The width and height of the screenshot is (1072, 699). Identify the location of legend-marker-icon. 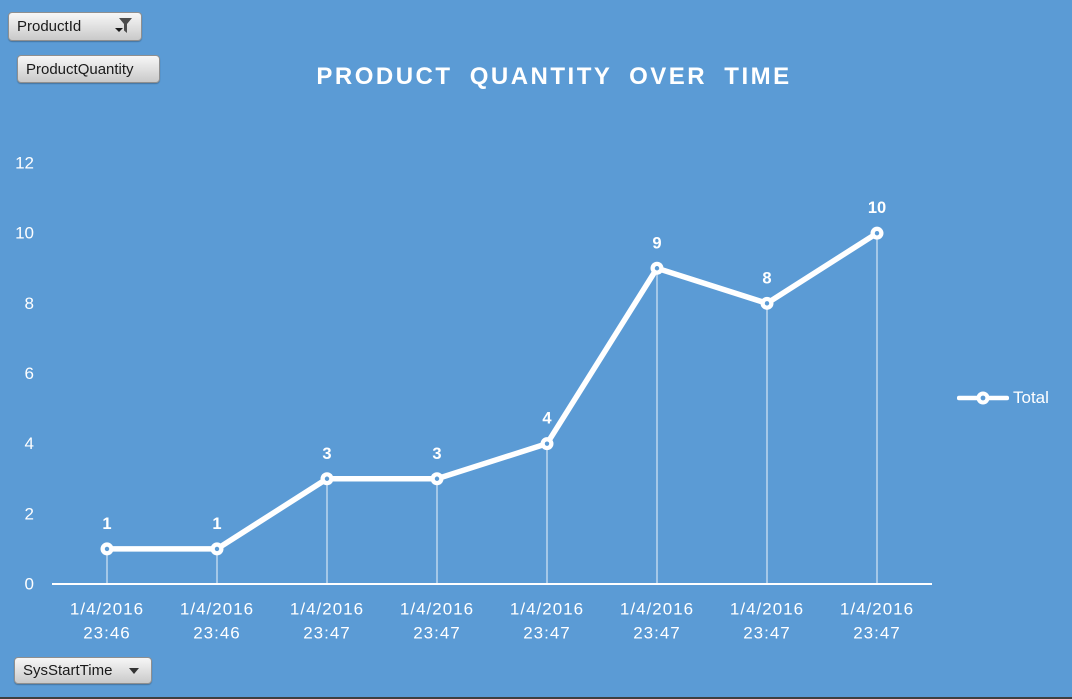
(983, 398).